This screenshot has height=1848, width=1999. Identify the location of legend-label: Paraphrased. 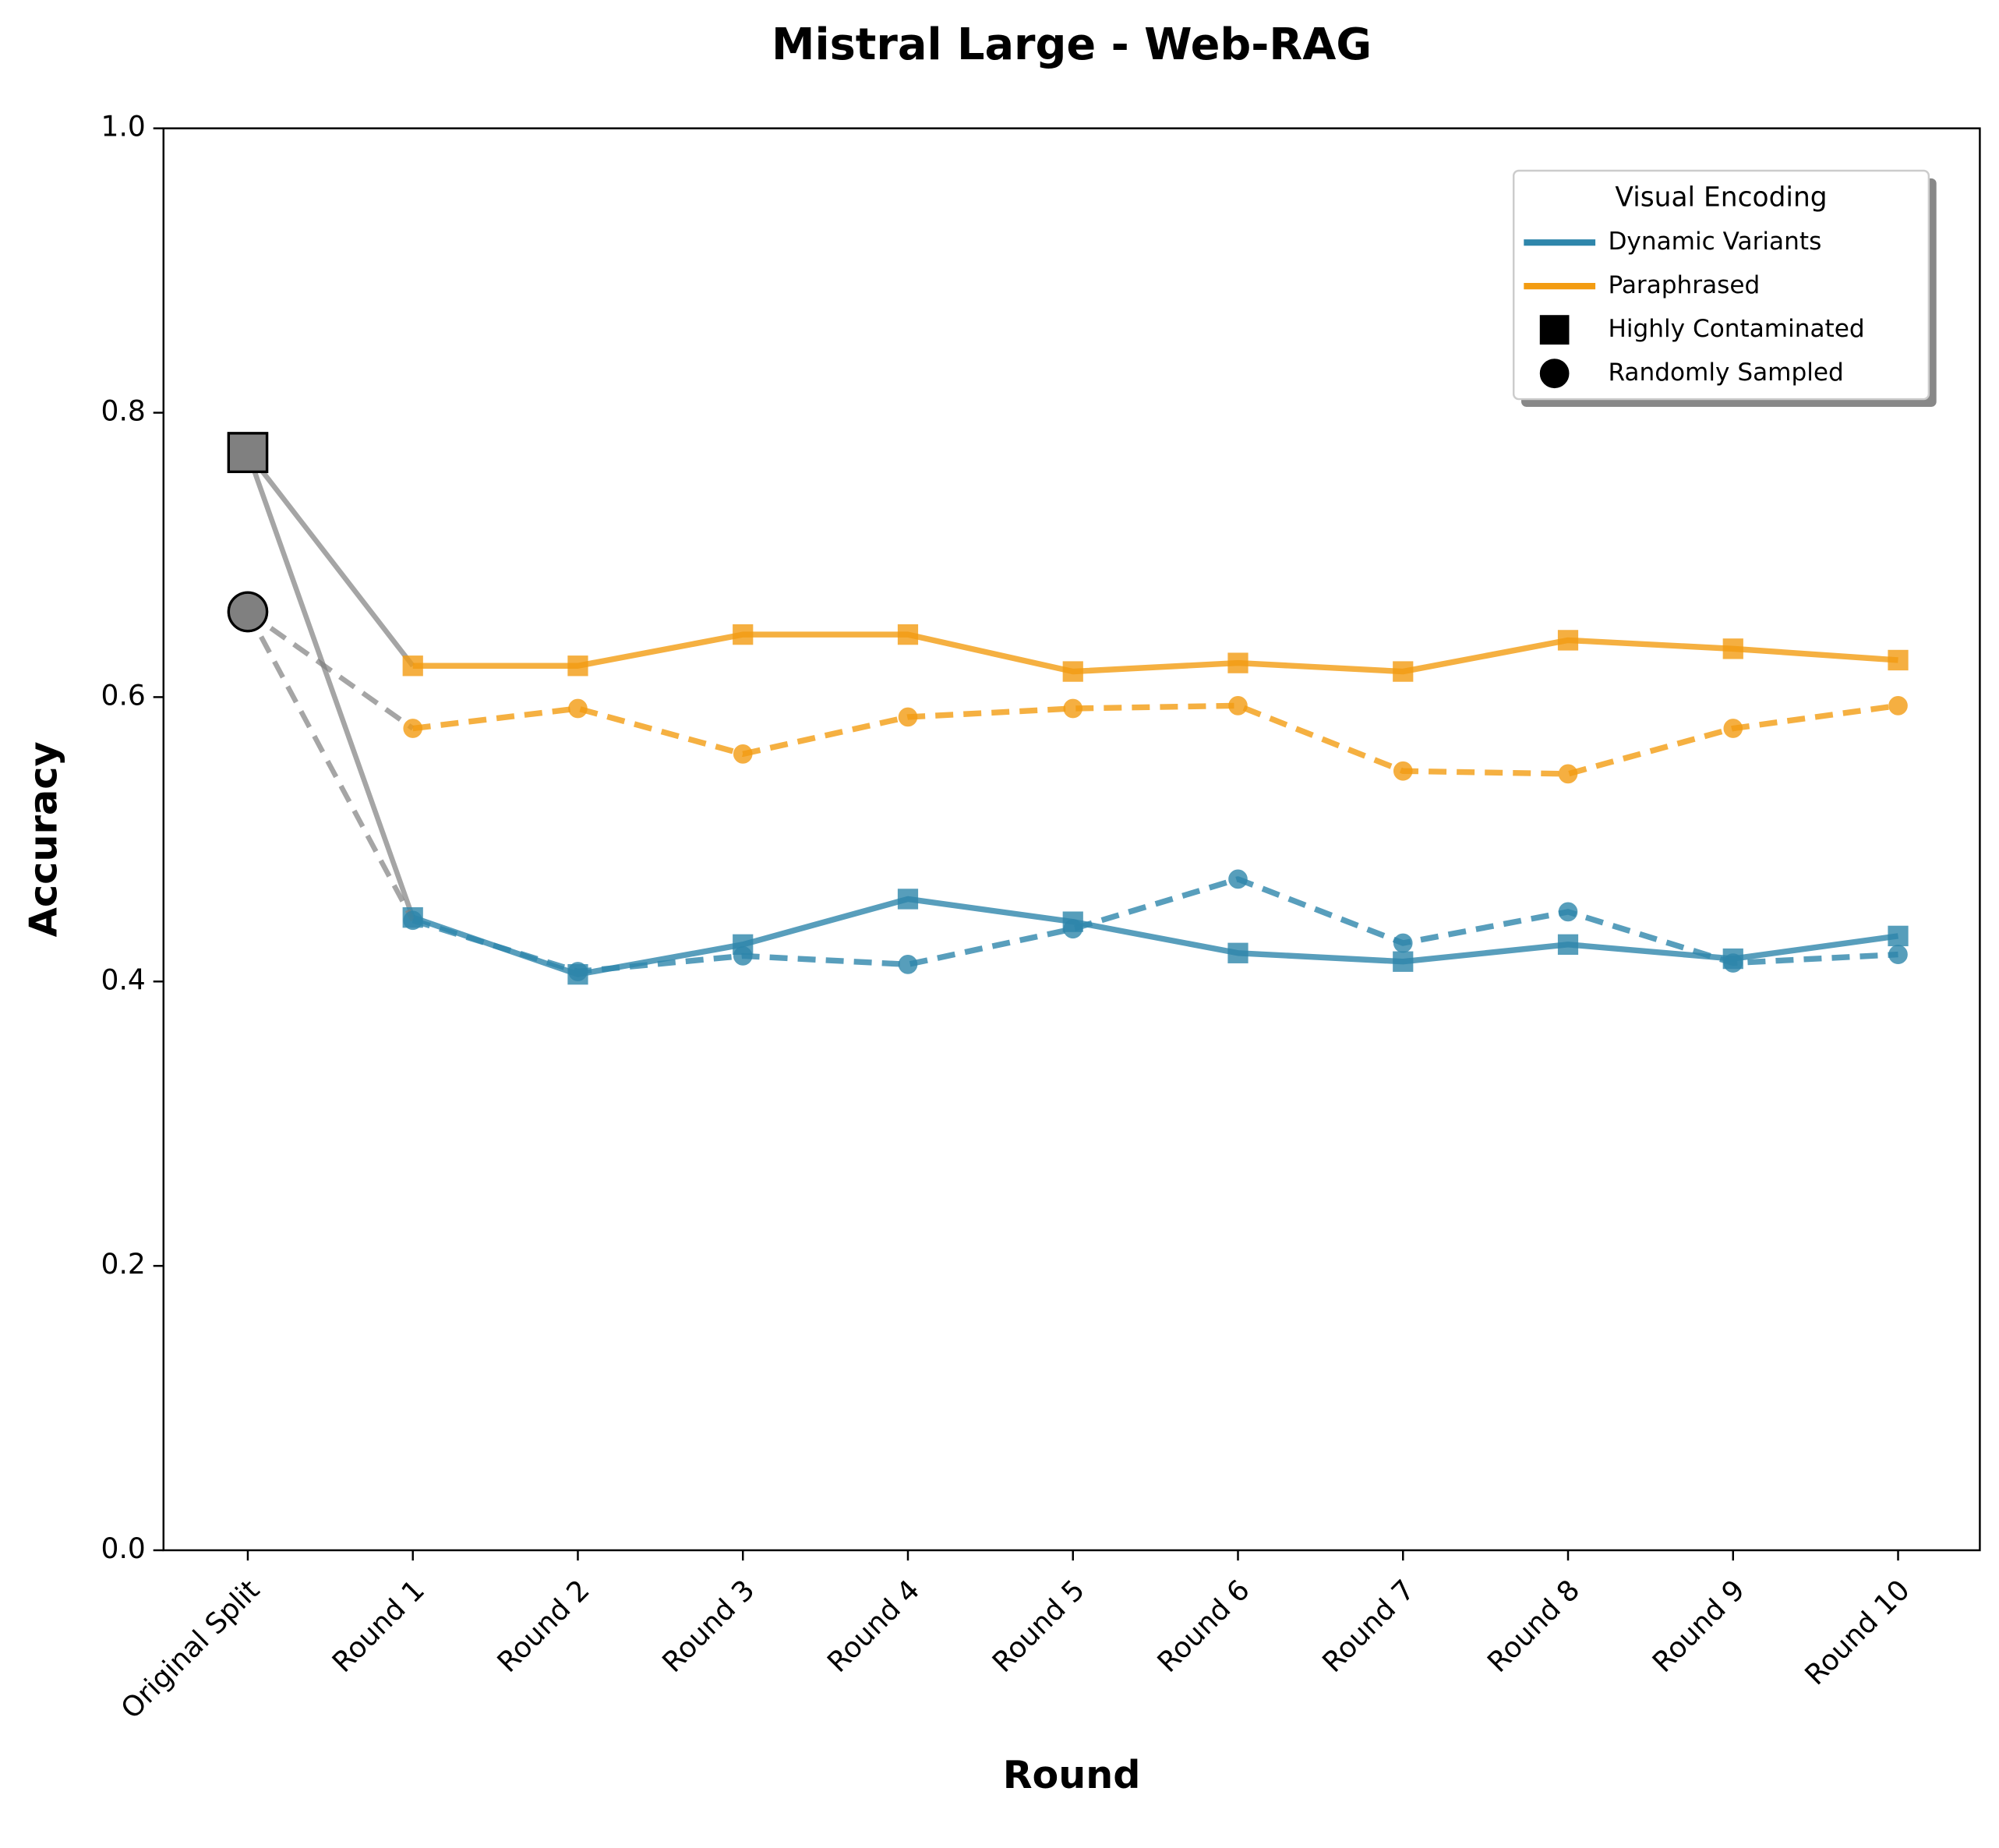
(1684, 285).